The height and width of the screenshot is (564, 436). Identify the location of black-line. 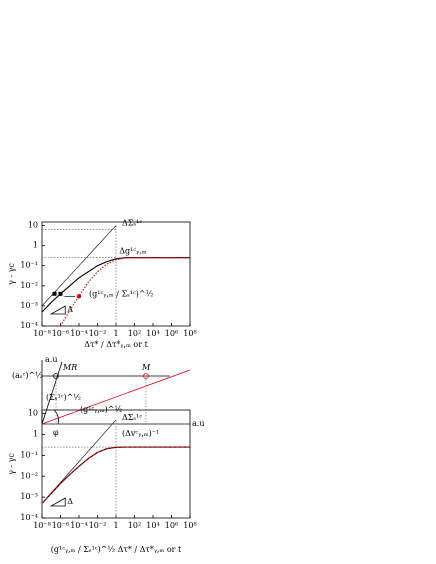
(52, 393).